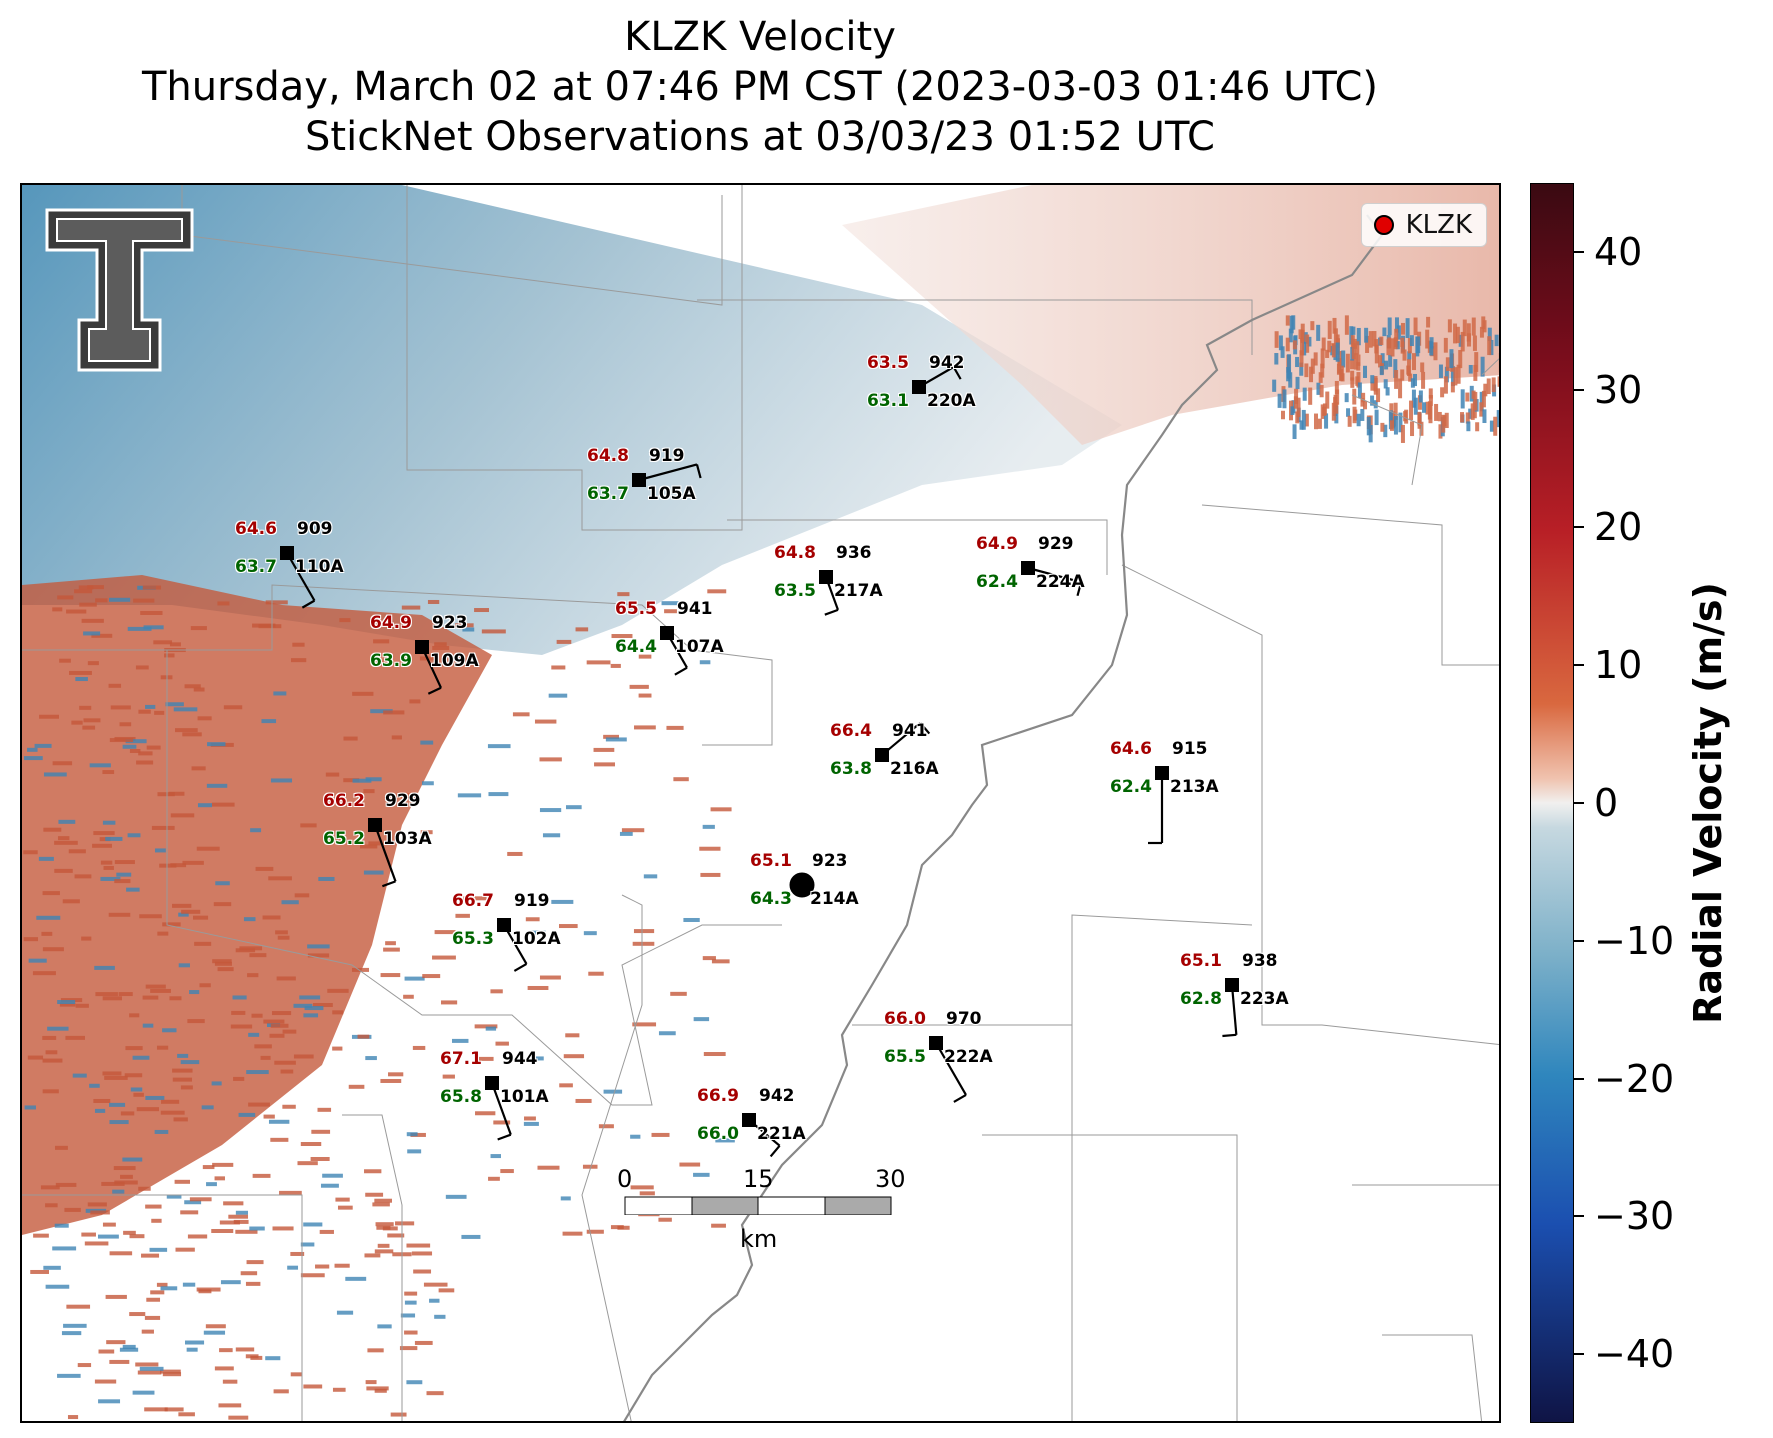  What do you see at coordinates (608, 456) in the screenshot?
I see `temperature-label: 64.8` at bounding box center [608, 456].